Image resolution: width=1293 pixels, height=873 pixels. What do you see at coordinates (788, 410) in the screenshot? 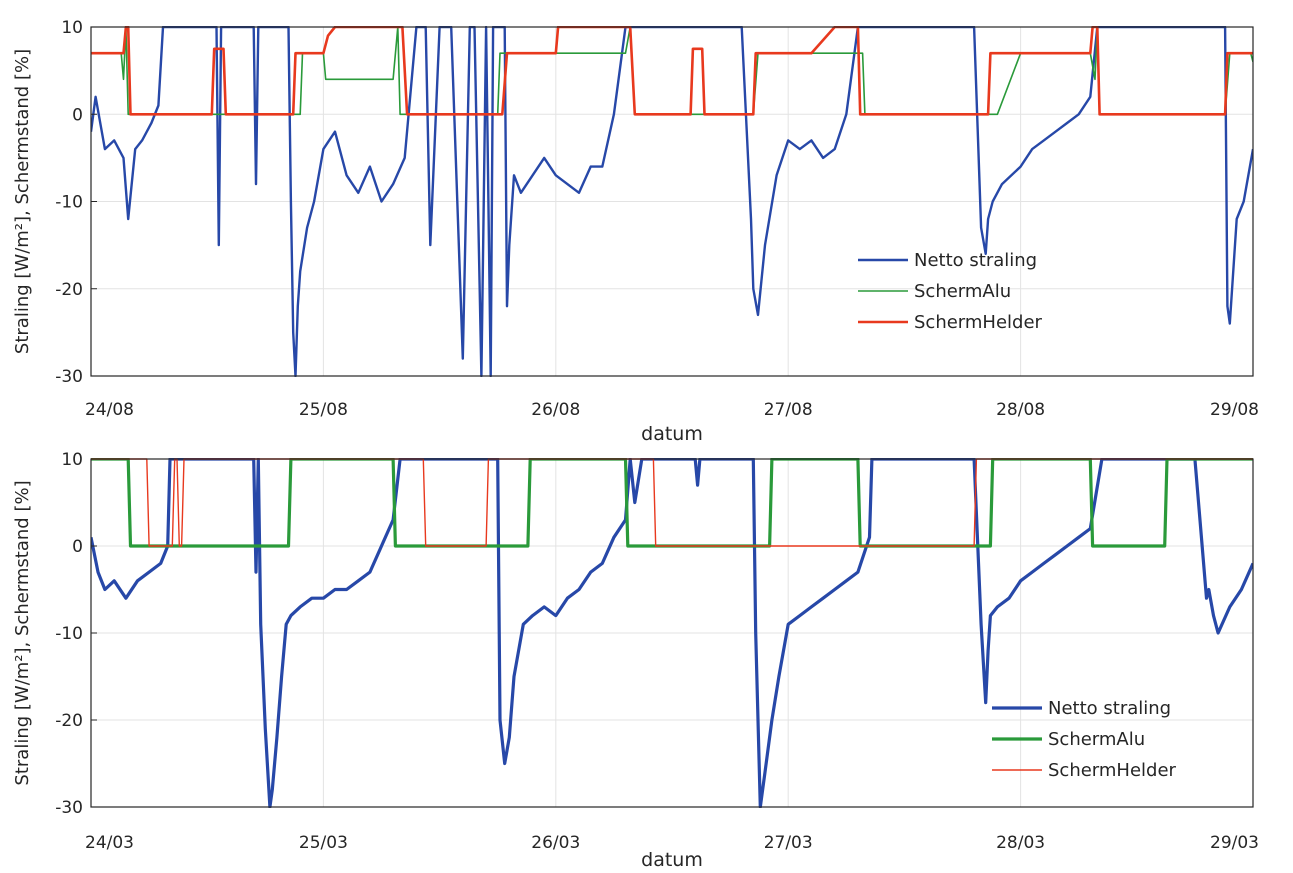
I see `x-tick-label: 27/08` at bounding box center [788, 410].